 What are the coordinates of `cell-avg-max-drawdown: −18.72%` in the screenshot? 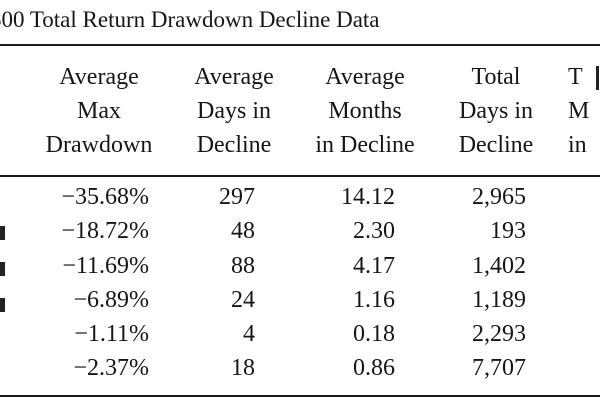 It's located at (105, 231).